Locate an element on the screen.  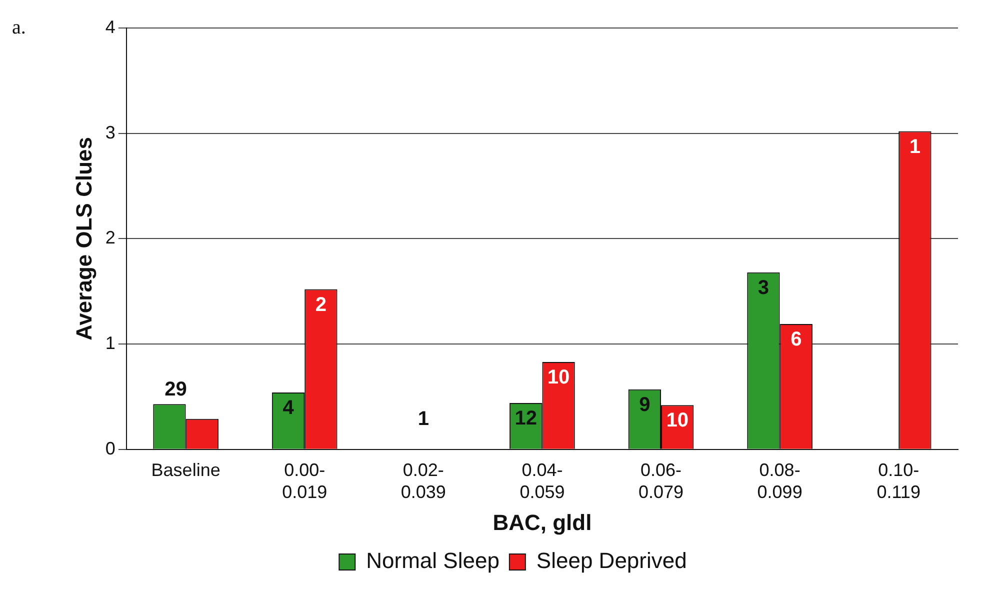
x-axis-title: BAC, gldl is located at coordinates (542, 522).